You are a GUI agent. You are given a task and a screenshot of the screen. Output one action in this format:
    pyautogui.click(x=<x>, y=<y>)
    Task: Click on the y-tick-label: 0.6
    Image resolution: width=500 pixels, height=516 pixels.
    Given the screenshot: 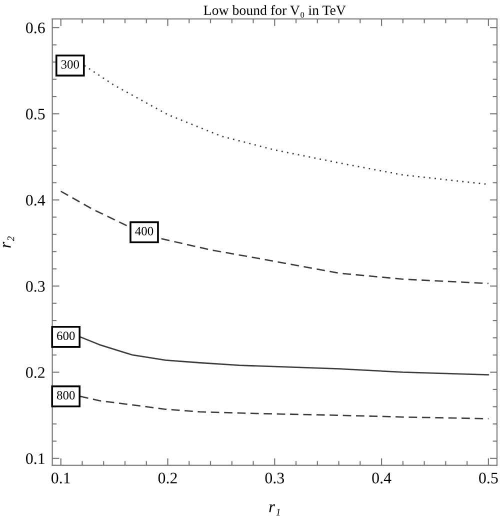 What is the action you would take?
    pyautogui.click(x=35, y=28)
    